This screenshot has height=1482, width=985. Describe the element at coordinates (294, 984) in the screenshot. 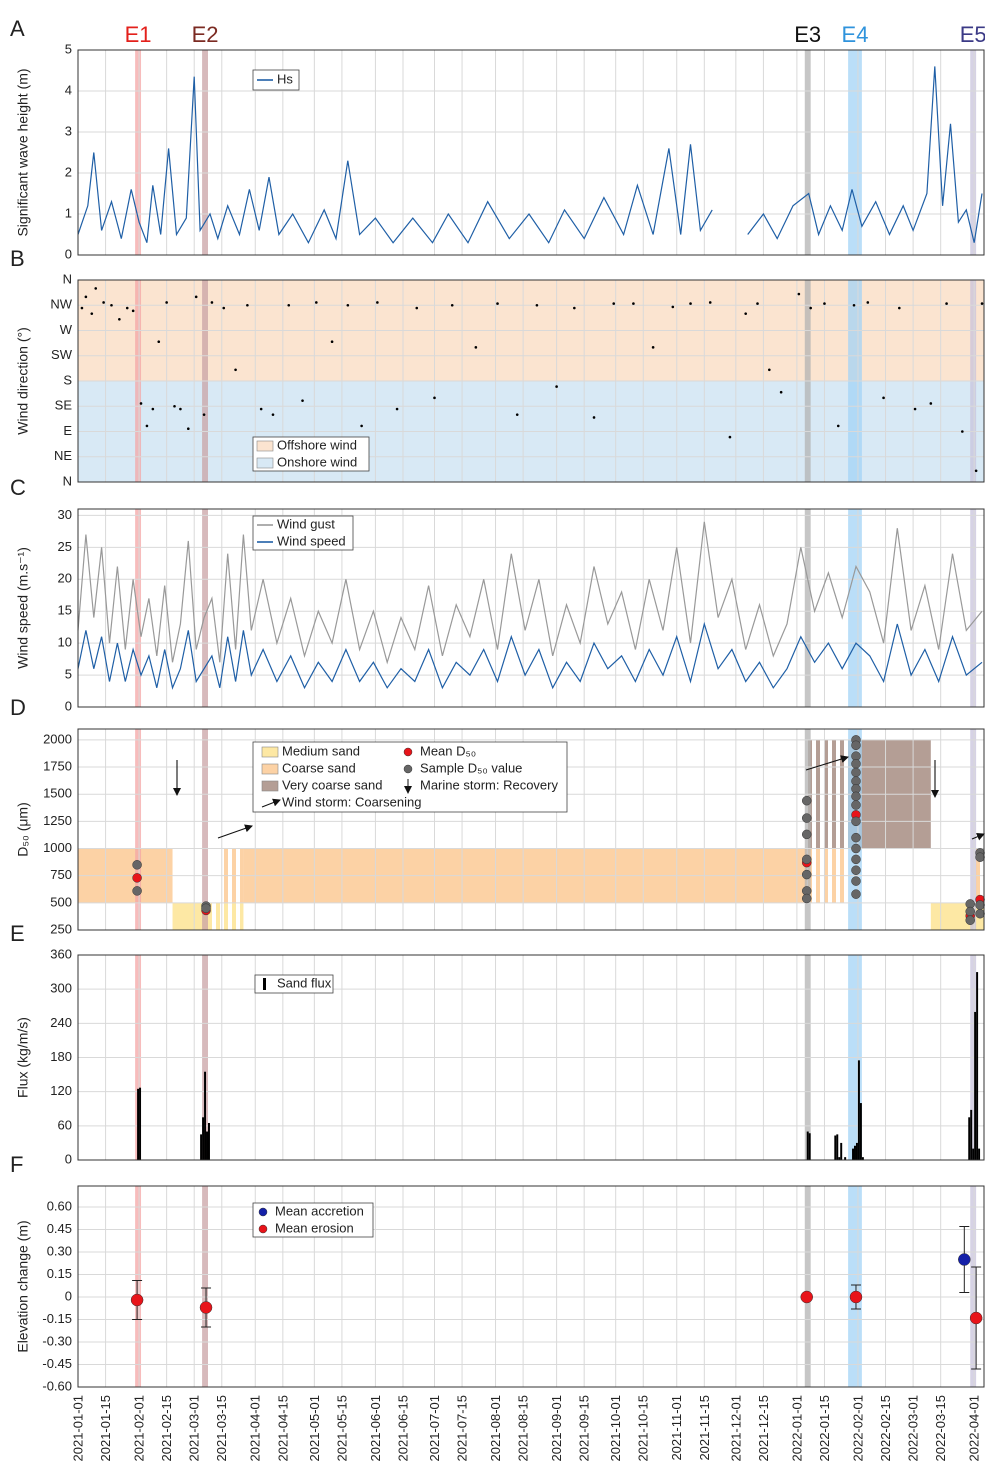

I see `legend-box` at that location.